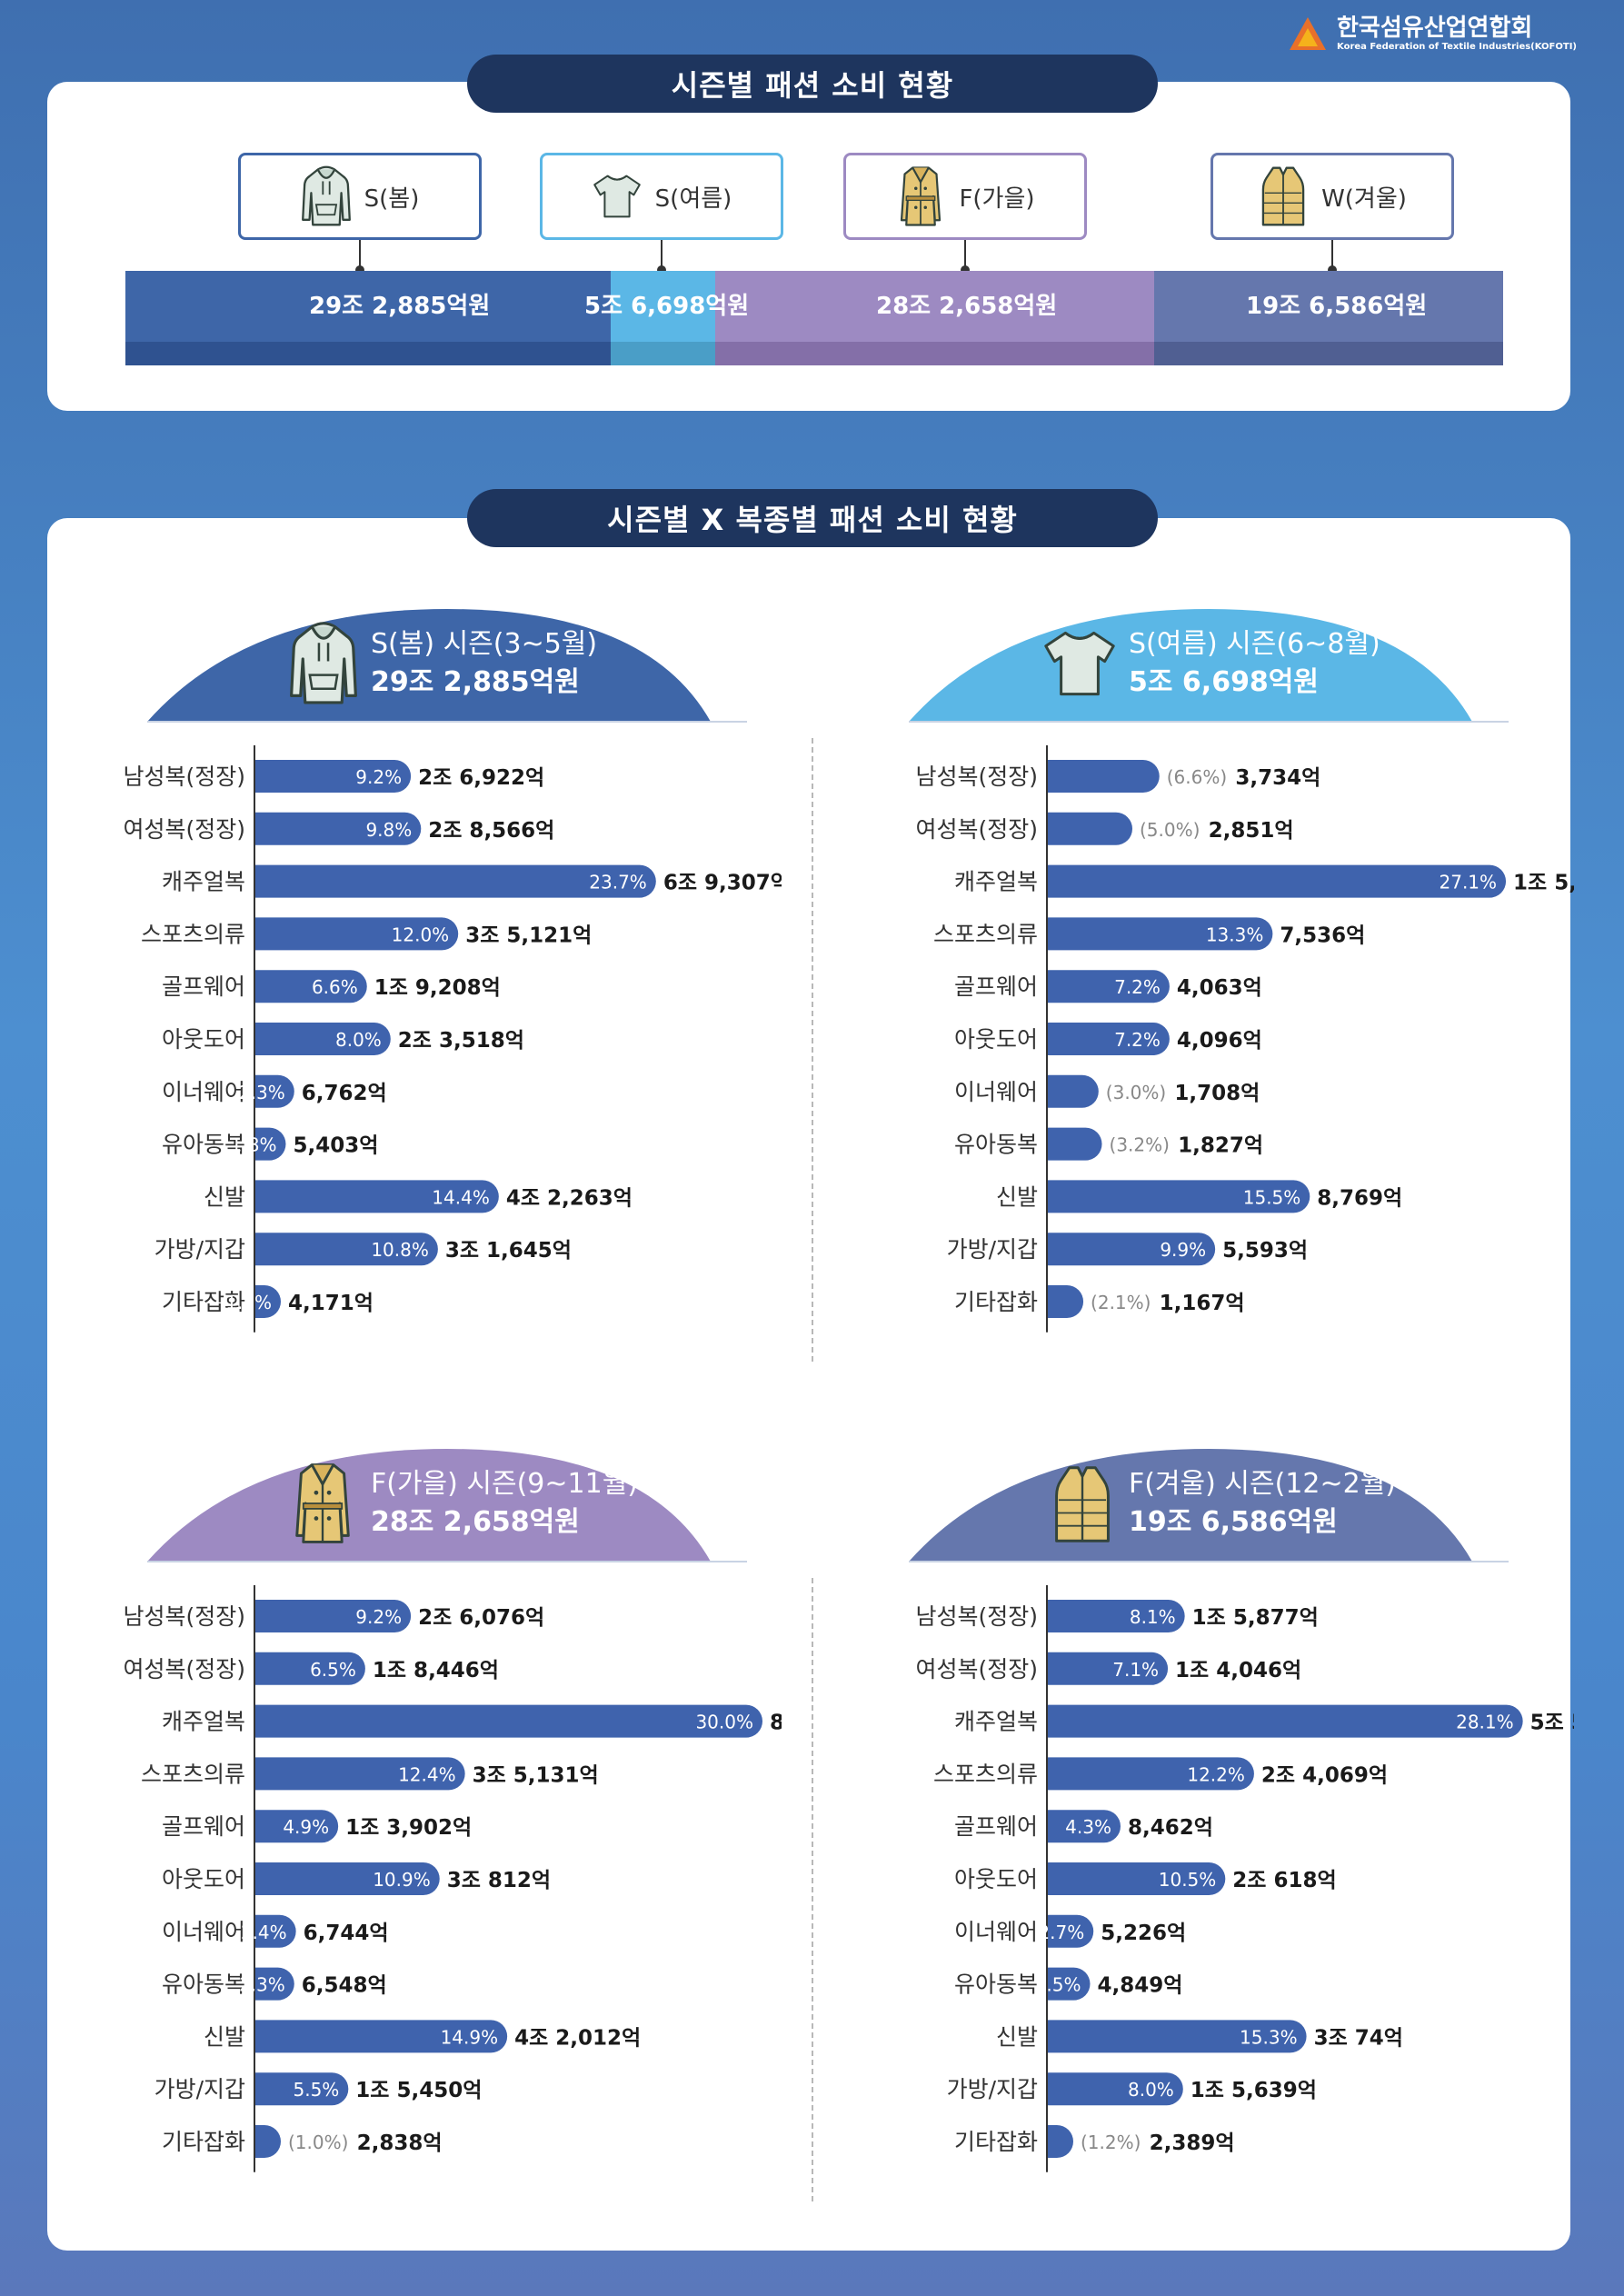 This screenshot has height=2296, width=1624. I want to click on amount-label: 1조 9,208억, so click(437, 988).